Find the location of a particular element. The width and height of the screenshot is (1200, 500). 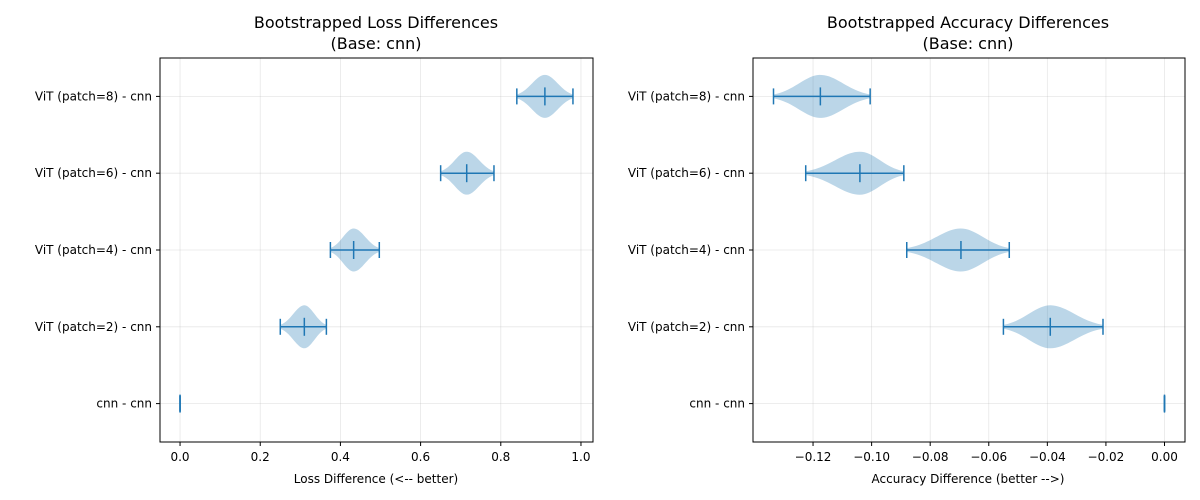

loss-y-tick-label: cnn - cnn is located at coordinates (124, 404).